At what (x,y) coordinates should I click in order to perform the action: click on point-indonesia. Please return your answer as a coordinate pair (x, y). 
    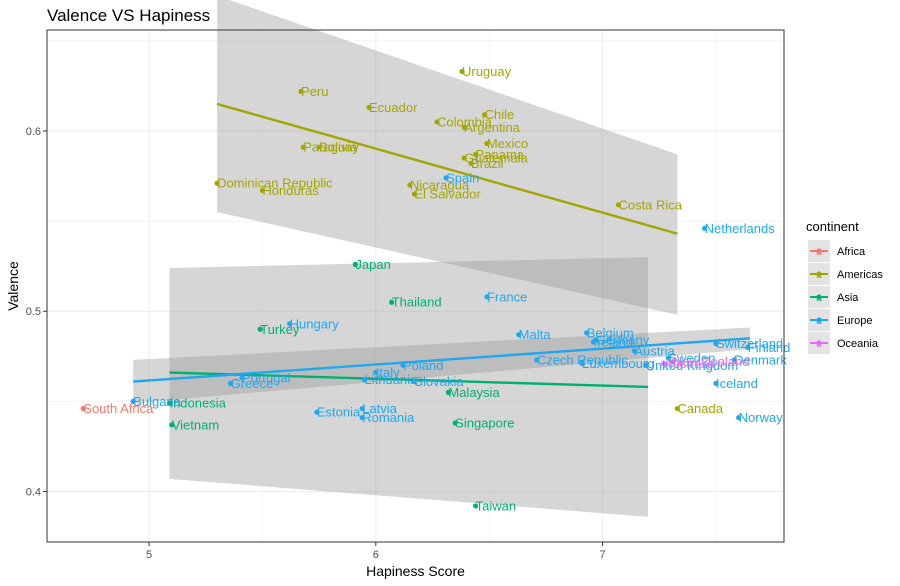
    Looking at the image, I should click on (169, 403).